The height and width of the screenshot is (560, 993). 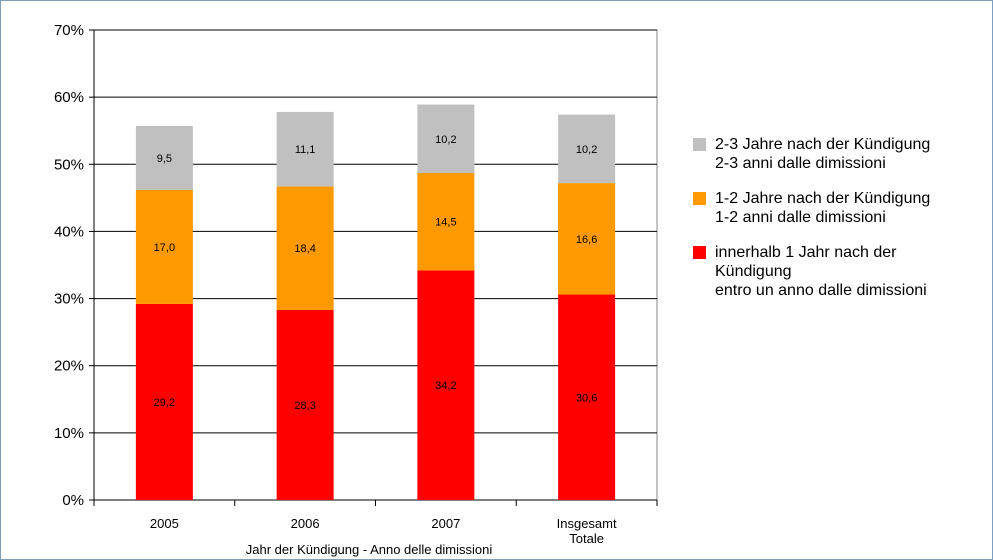 I want to click on y-tick-label: 70%, so click(x=69, y=30).